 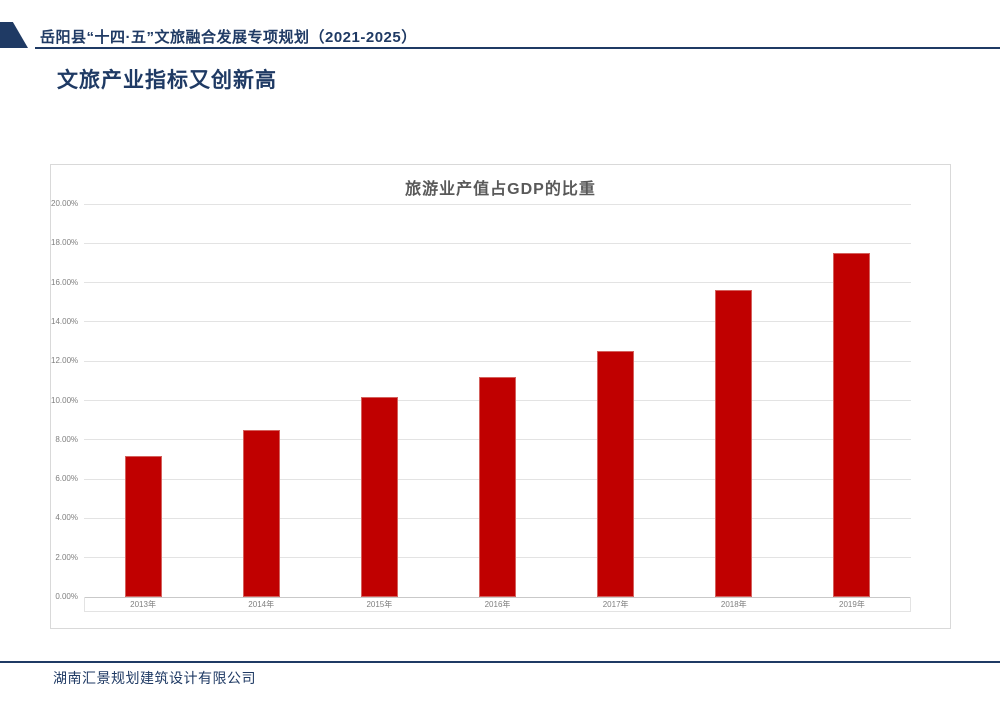 What do you see at coordinates (734, 443) in the screenshot?
I see `bar-2018年` at bounding box center [734, 443].